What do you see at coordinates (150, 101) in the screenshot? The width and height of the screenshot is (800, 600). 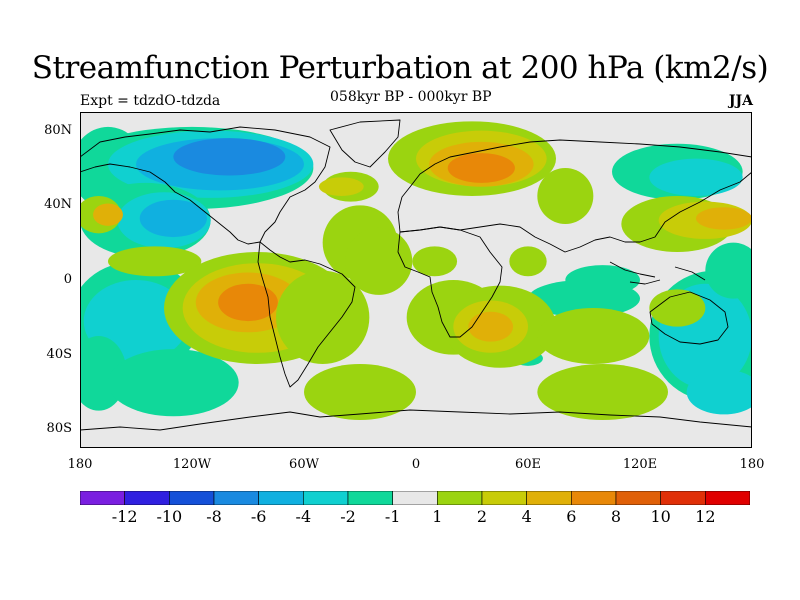 I see `experiment-label: Expt = tdzdO-tdzda` at bounding box center [150, 101].